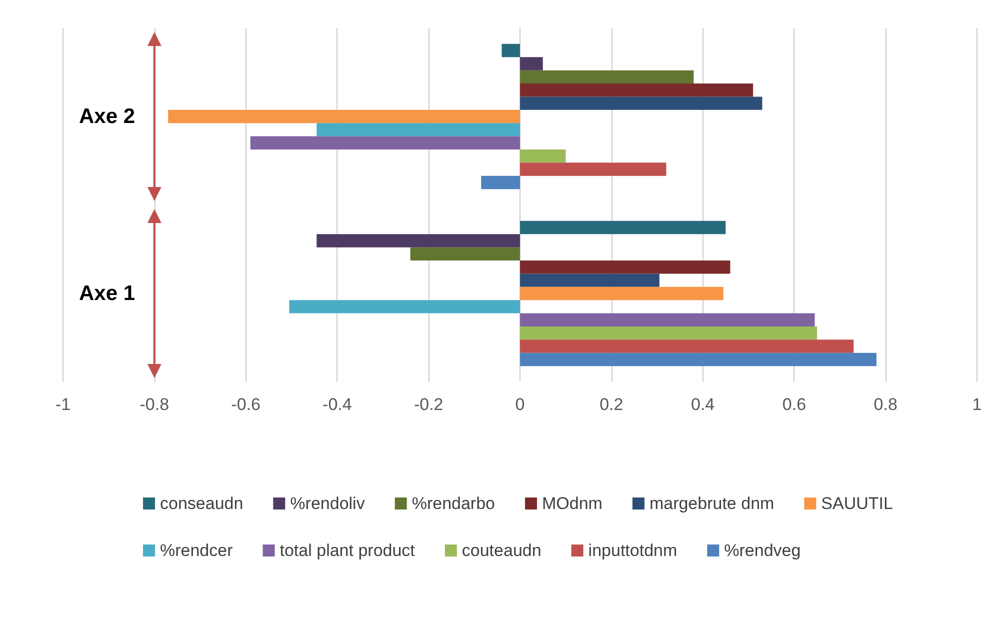 This screenshot has width=997, height=622. I want to click on legend-label: MOdnm, so click(572, 503).